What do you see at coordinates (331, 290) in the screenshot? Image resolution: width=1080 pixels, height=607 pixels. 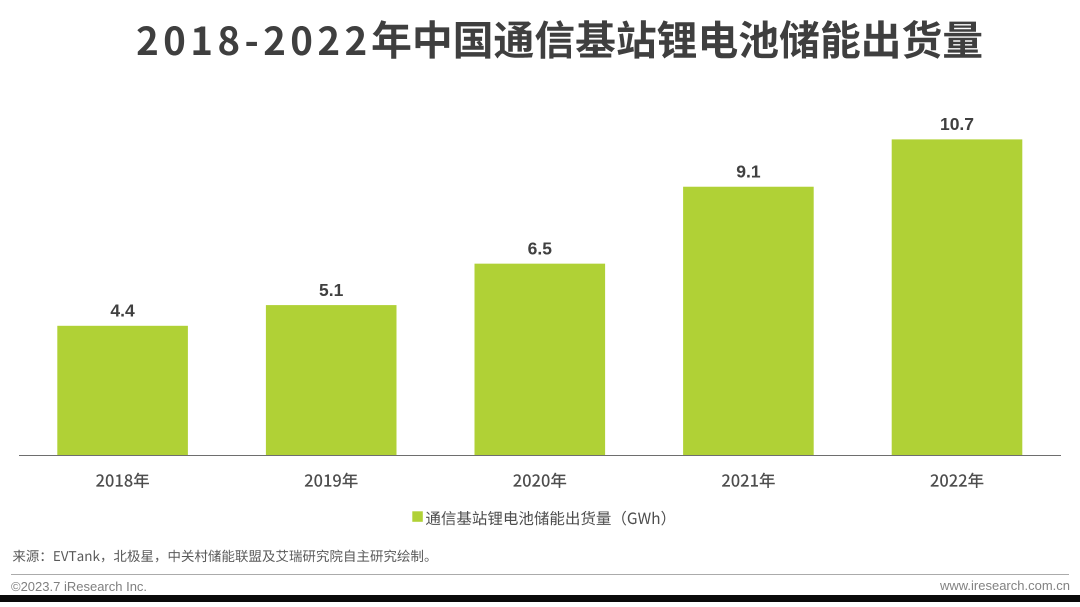 I see `svg-text: 5.1` at bounding box center [331, 290].